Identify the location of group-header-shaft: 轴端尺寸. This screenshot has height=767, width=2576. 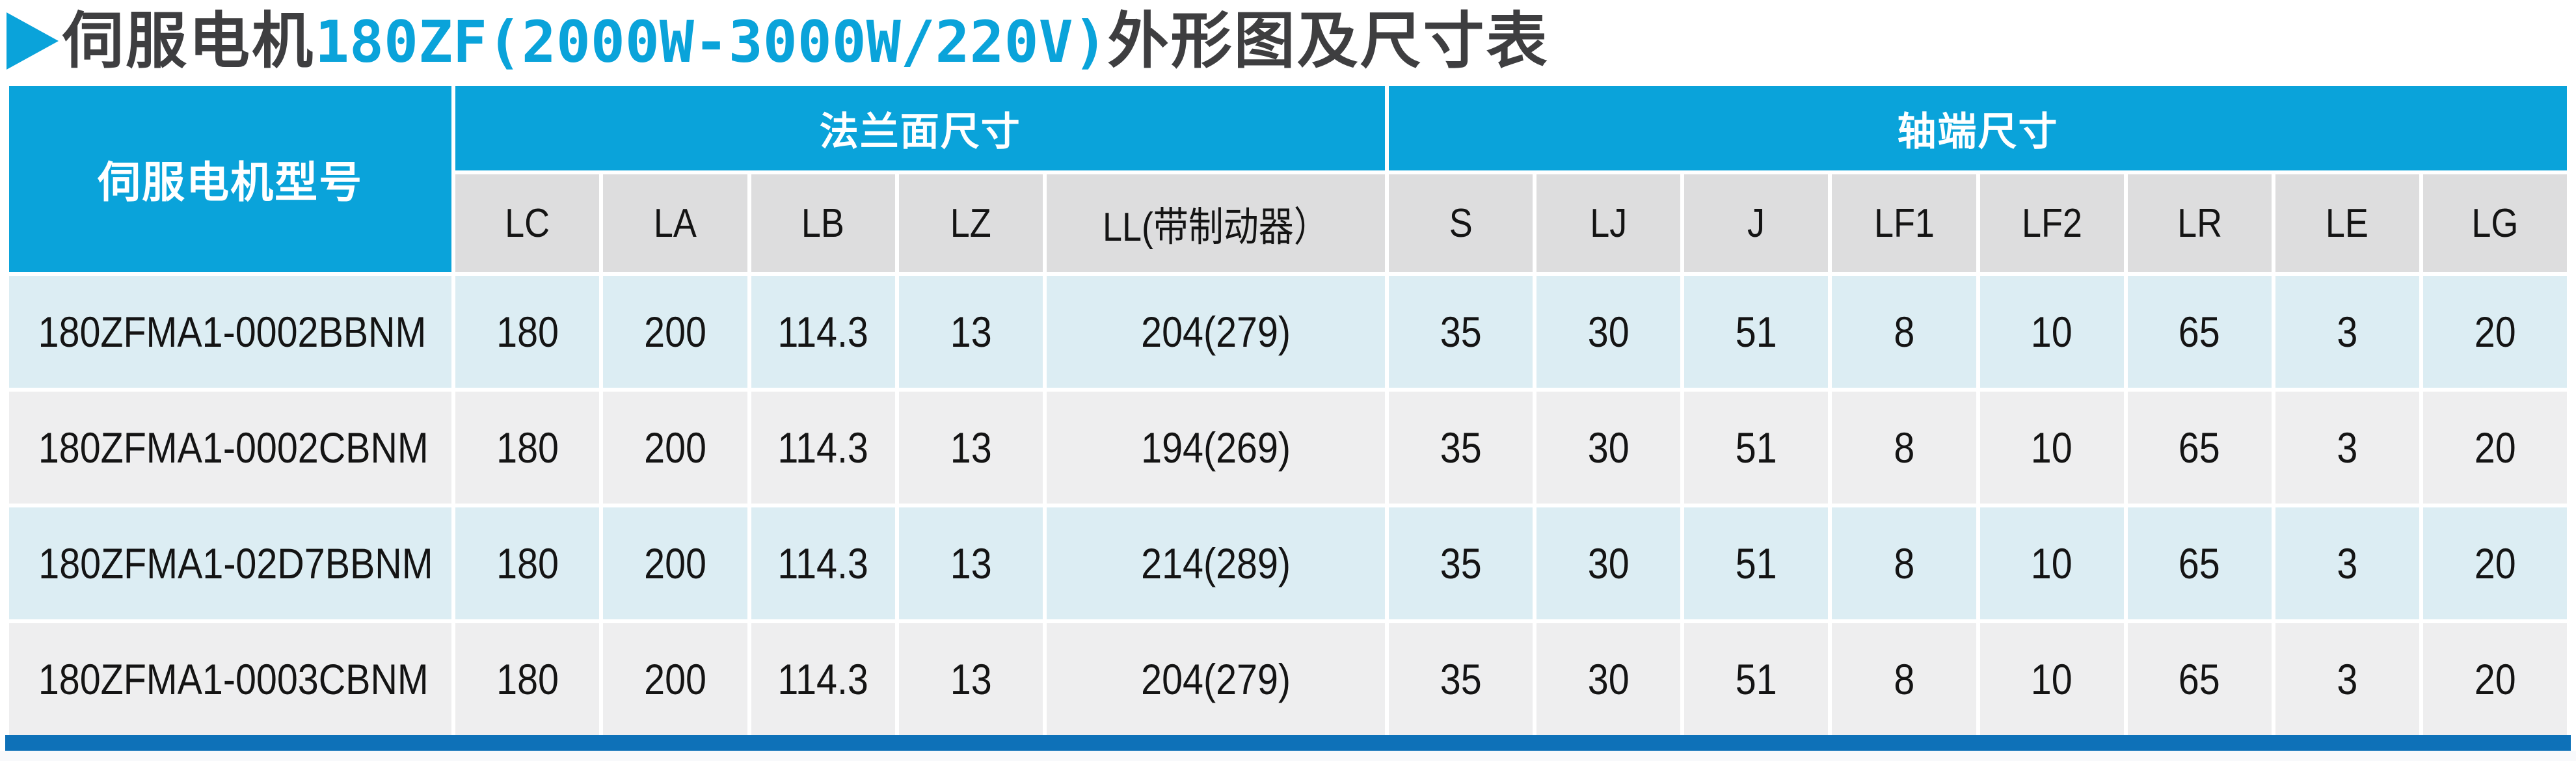
(1978, 128).